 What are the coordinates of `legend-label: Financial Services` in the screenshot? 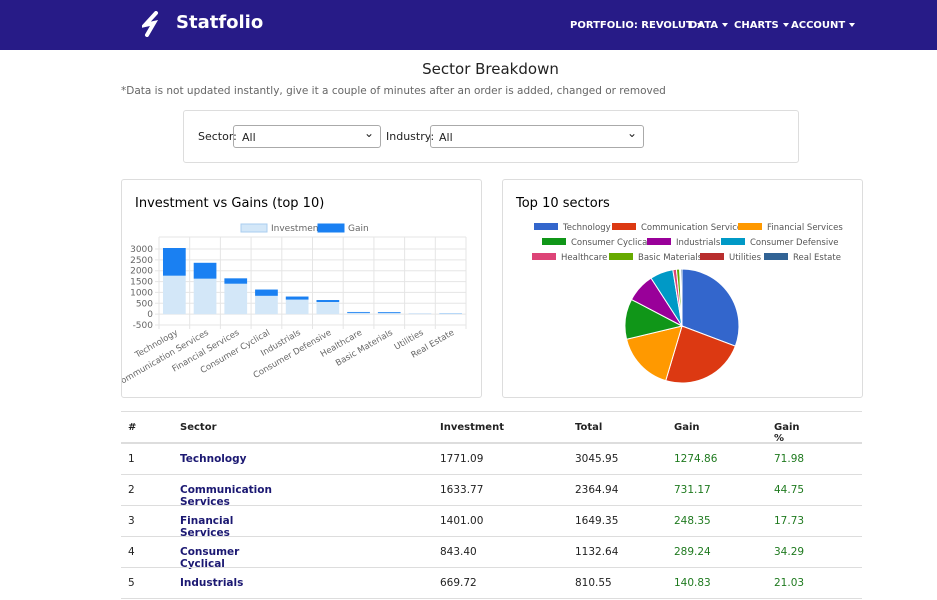 It's located at (805, 228).